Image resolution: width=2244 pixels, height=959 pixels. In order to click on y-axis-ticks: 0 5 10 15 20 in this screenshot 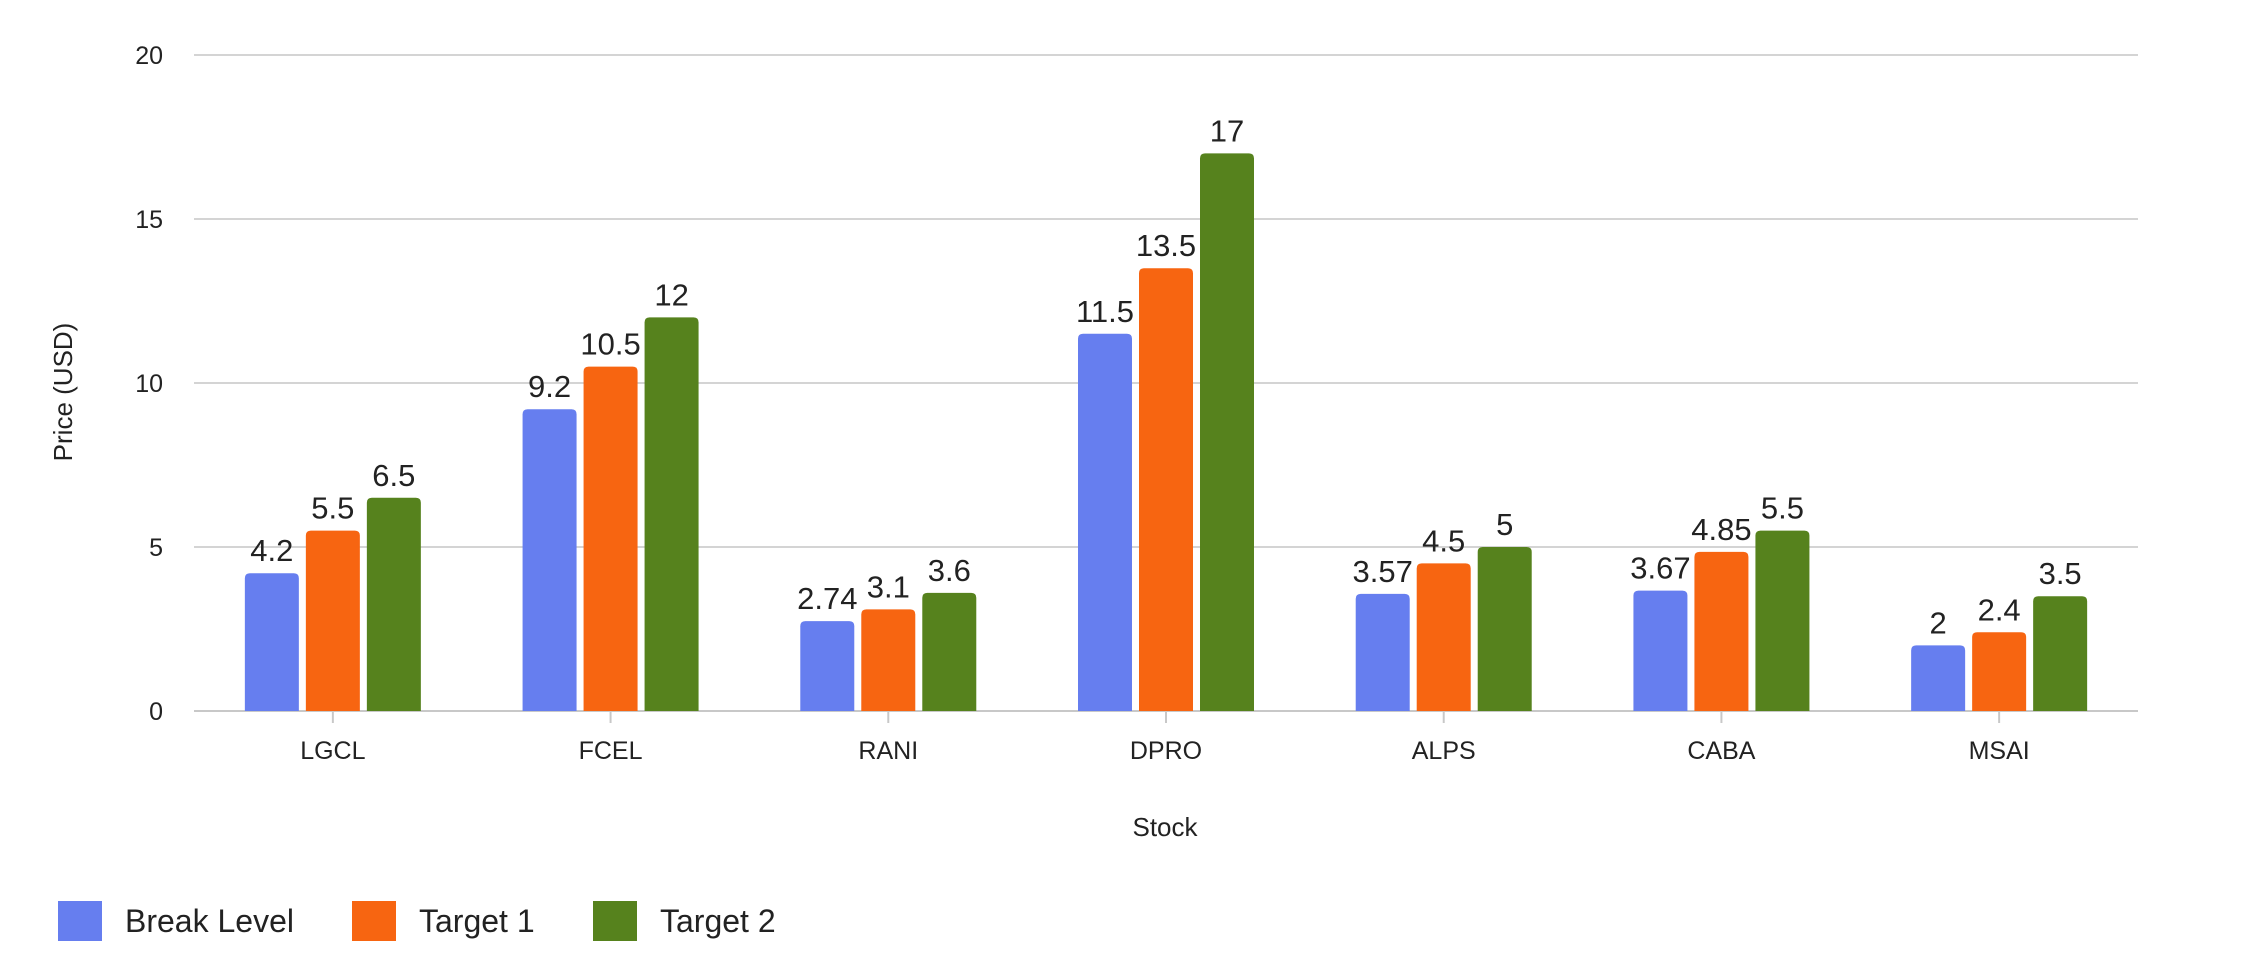, I will do `click(149, 384)`.